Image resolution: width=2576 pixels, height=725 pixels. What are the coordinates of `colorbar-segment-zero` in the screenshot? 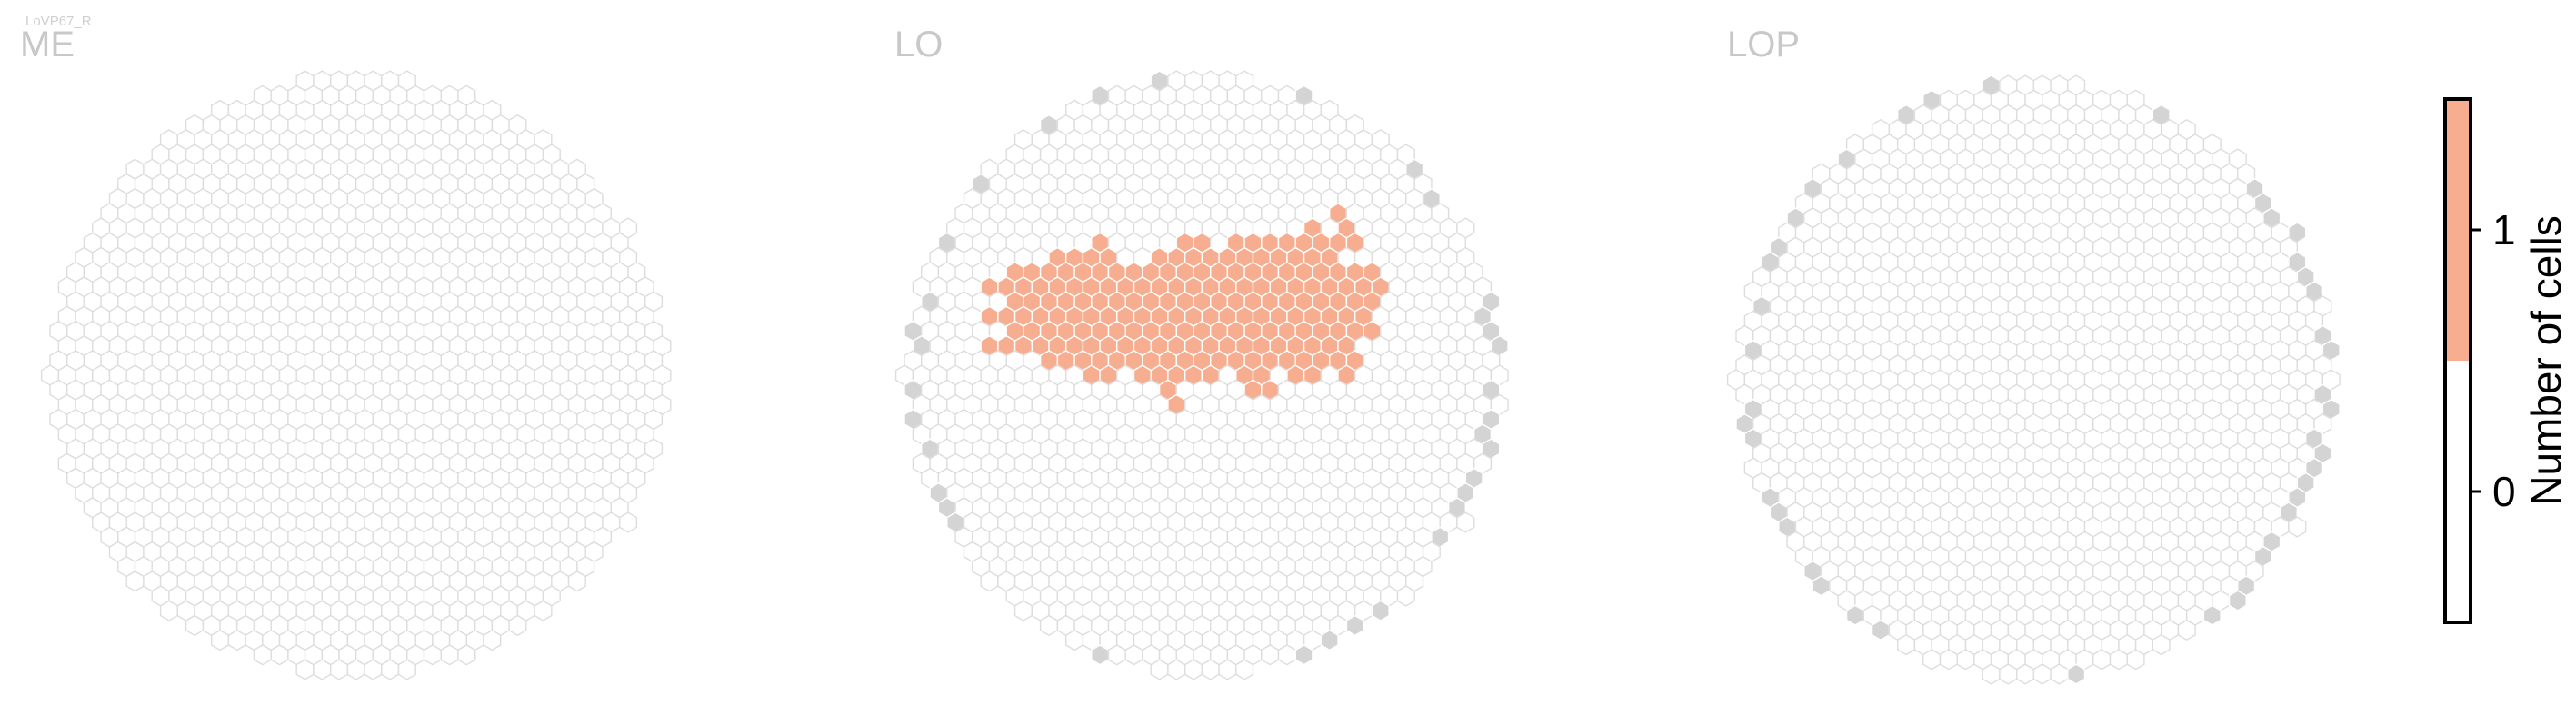 It's located at (2458, 491).